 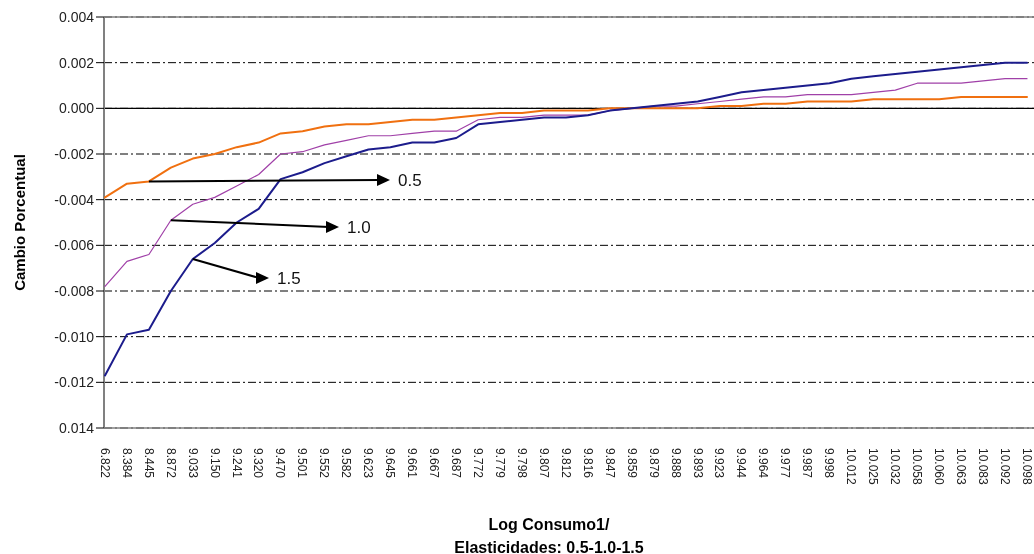 I want to click on x-tick-label: 9.964, so click(x=763, y=463).